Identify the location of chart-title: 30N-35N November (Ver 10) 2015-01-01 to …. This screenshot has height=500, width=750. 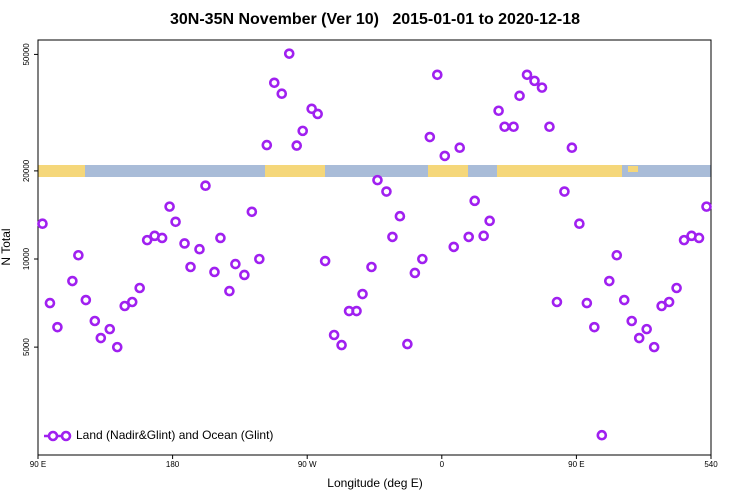
(375, 19).